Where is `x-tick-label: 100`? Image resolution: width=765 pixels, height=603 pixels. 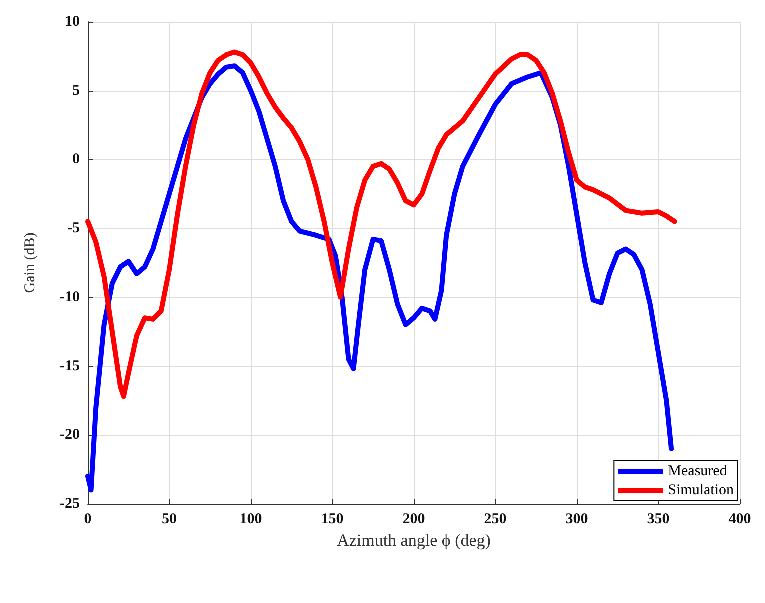
x-tick-label: 100 is located at coordinates (251, 520).